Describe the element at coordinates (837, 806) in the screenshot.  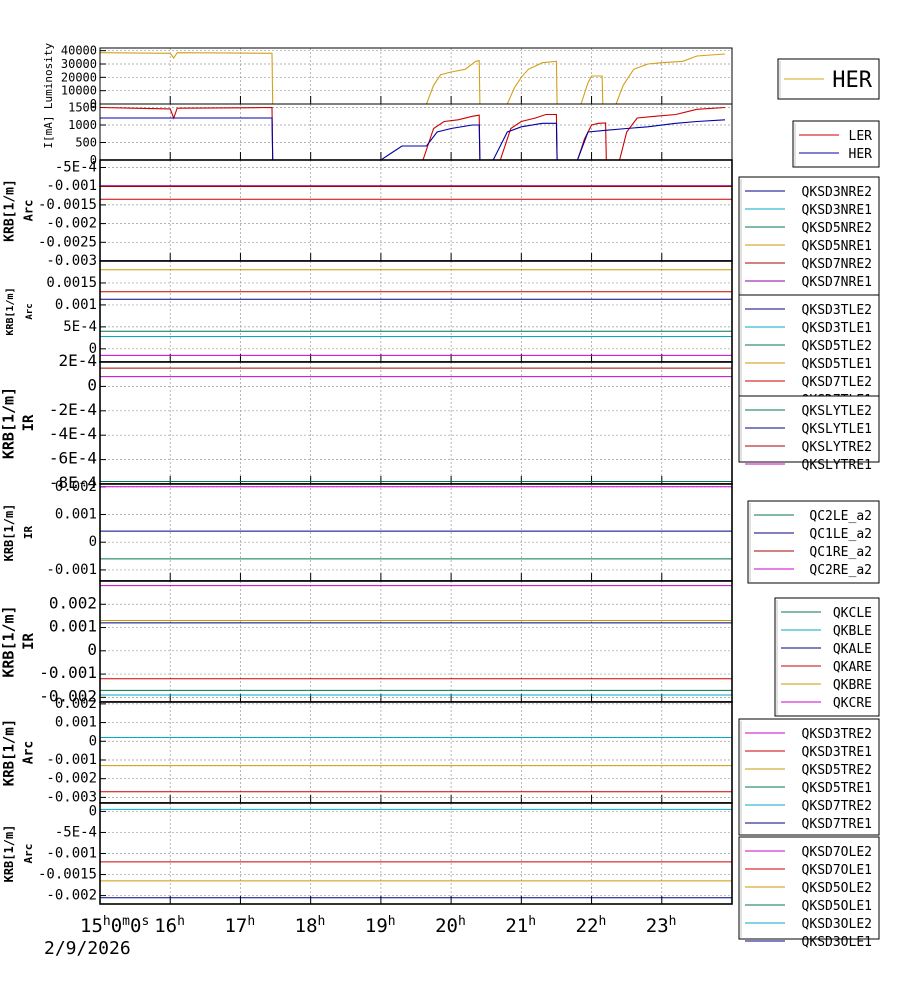
I see `legend-label: QKSD7TRE2` at that location.